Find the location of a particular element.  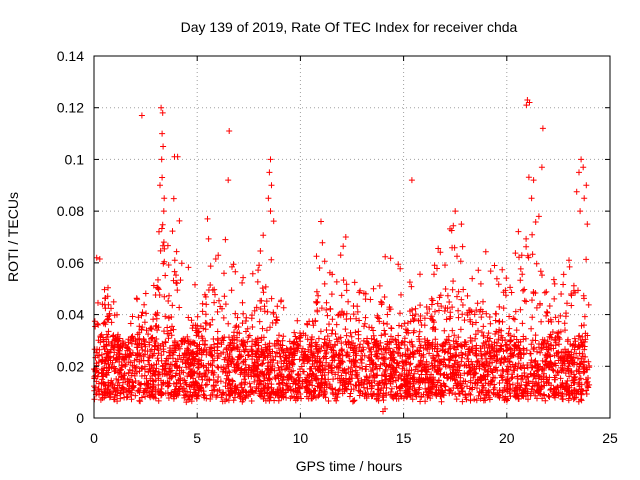

y-tick-label: 0.1 is located at coordinates (75, 159).